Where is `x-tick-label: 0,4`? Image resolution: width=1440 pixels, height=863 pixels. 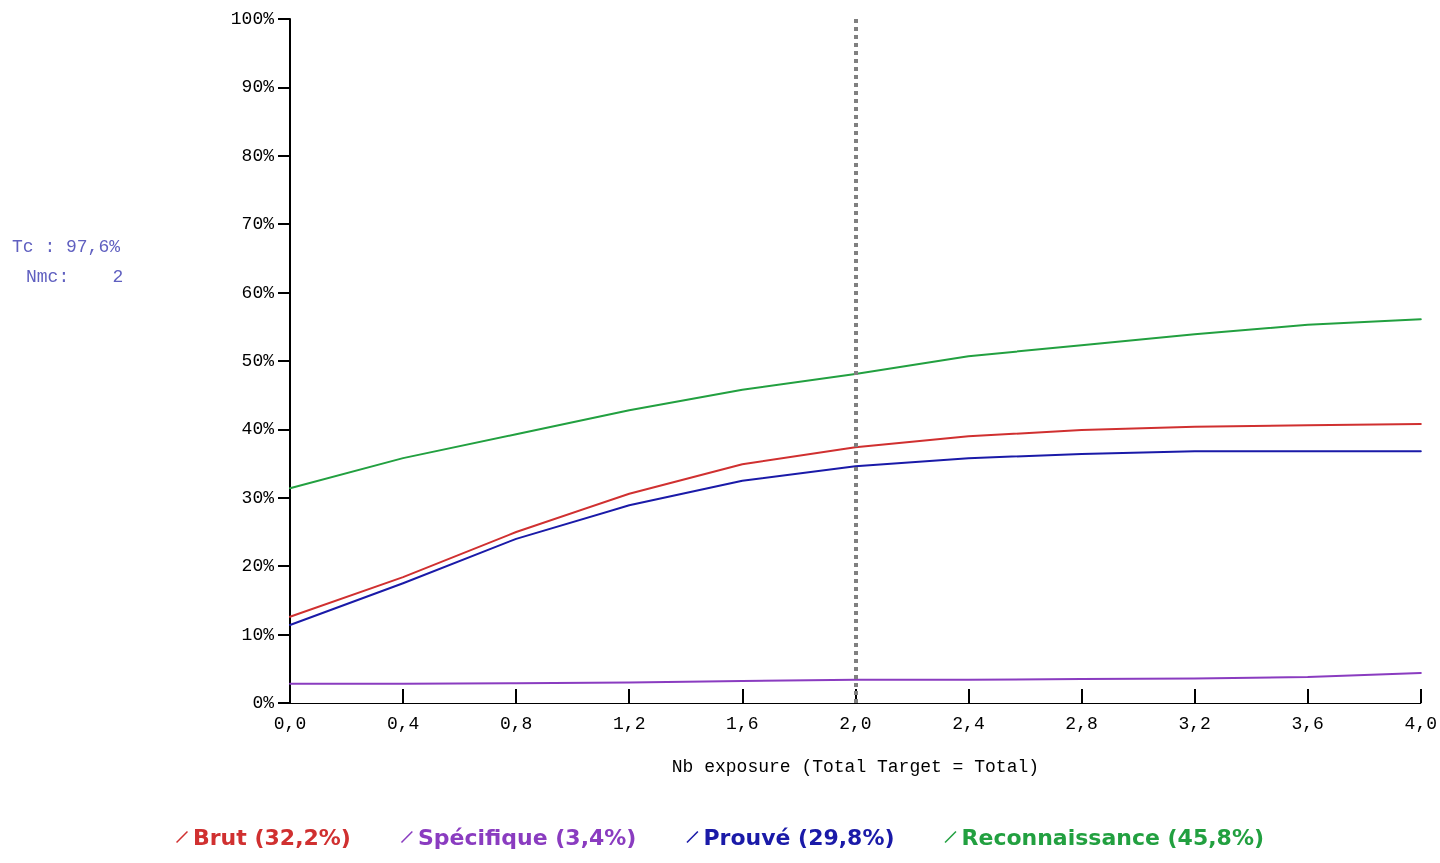 x-tick-label: 0,4 is located at coordinates (403, 724).